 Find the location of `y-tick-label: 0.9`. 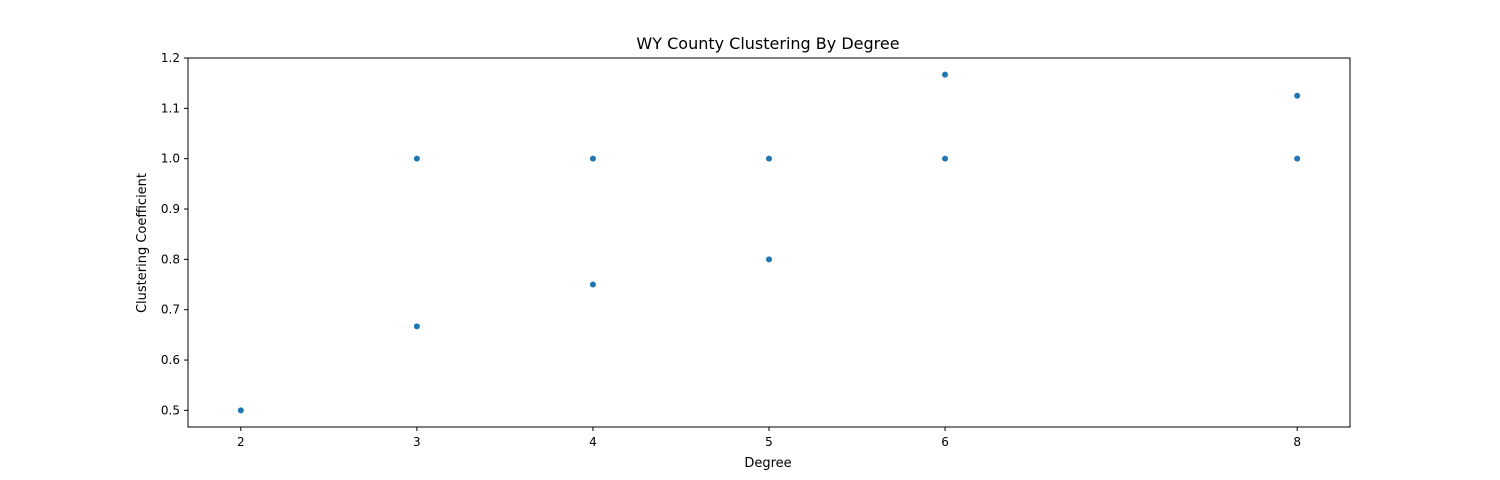

y-tick-label: 0.9 is located at coordinates (170, 209).